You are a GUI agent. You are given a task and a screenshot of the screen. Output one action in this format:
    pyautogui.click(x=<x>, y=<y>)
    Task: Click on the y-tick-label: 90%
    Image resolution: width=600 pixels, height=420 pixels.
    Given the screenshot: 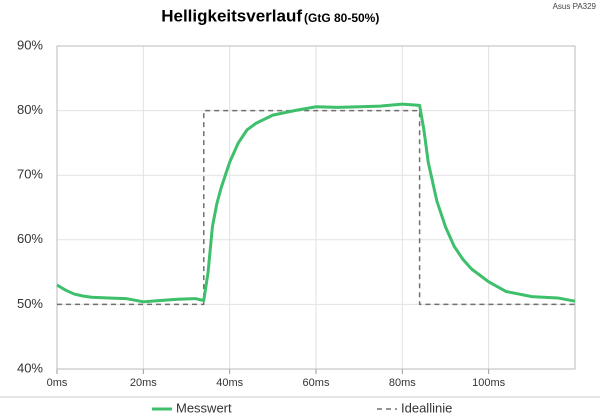 What is the action you would take?
    pyautogui.click(x=30, y=44)
    